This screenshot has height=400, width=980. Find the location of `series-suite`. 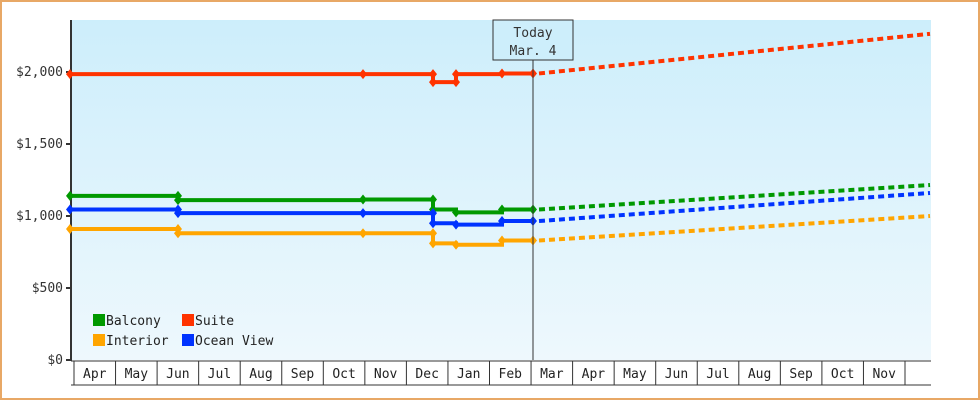

series-suite is located at coordinates (498, 59).